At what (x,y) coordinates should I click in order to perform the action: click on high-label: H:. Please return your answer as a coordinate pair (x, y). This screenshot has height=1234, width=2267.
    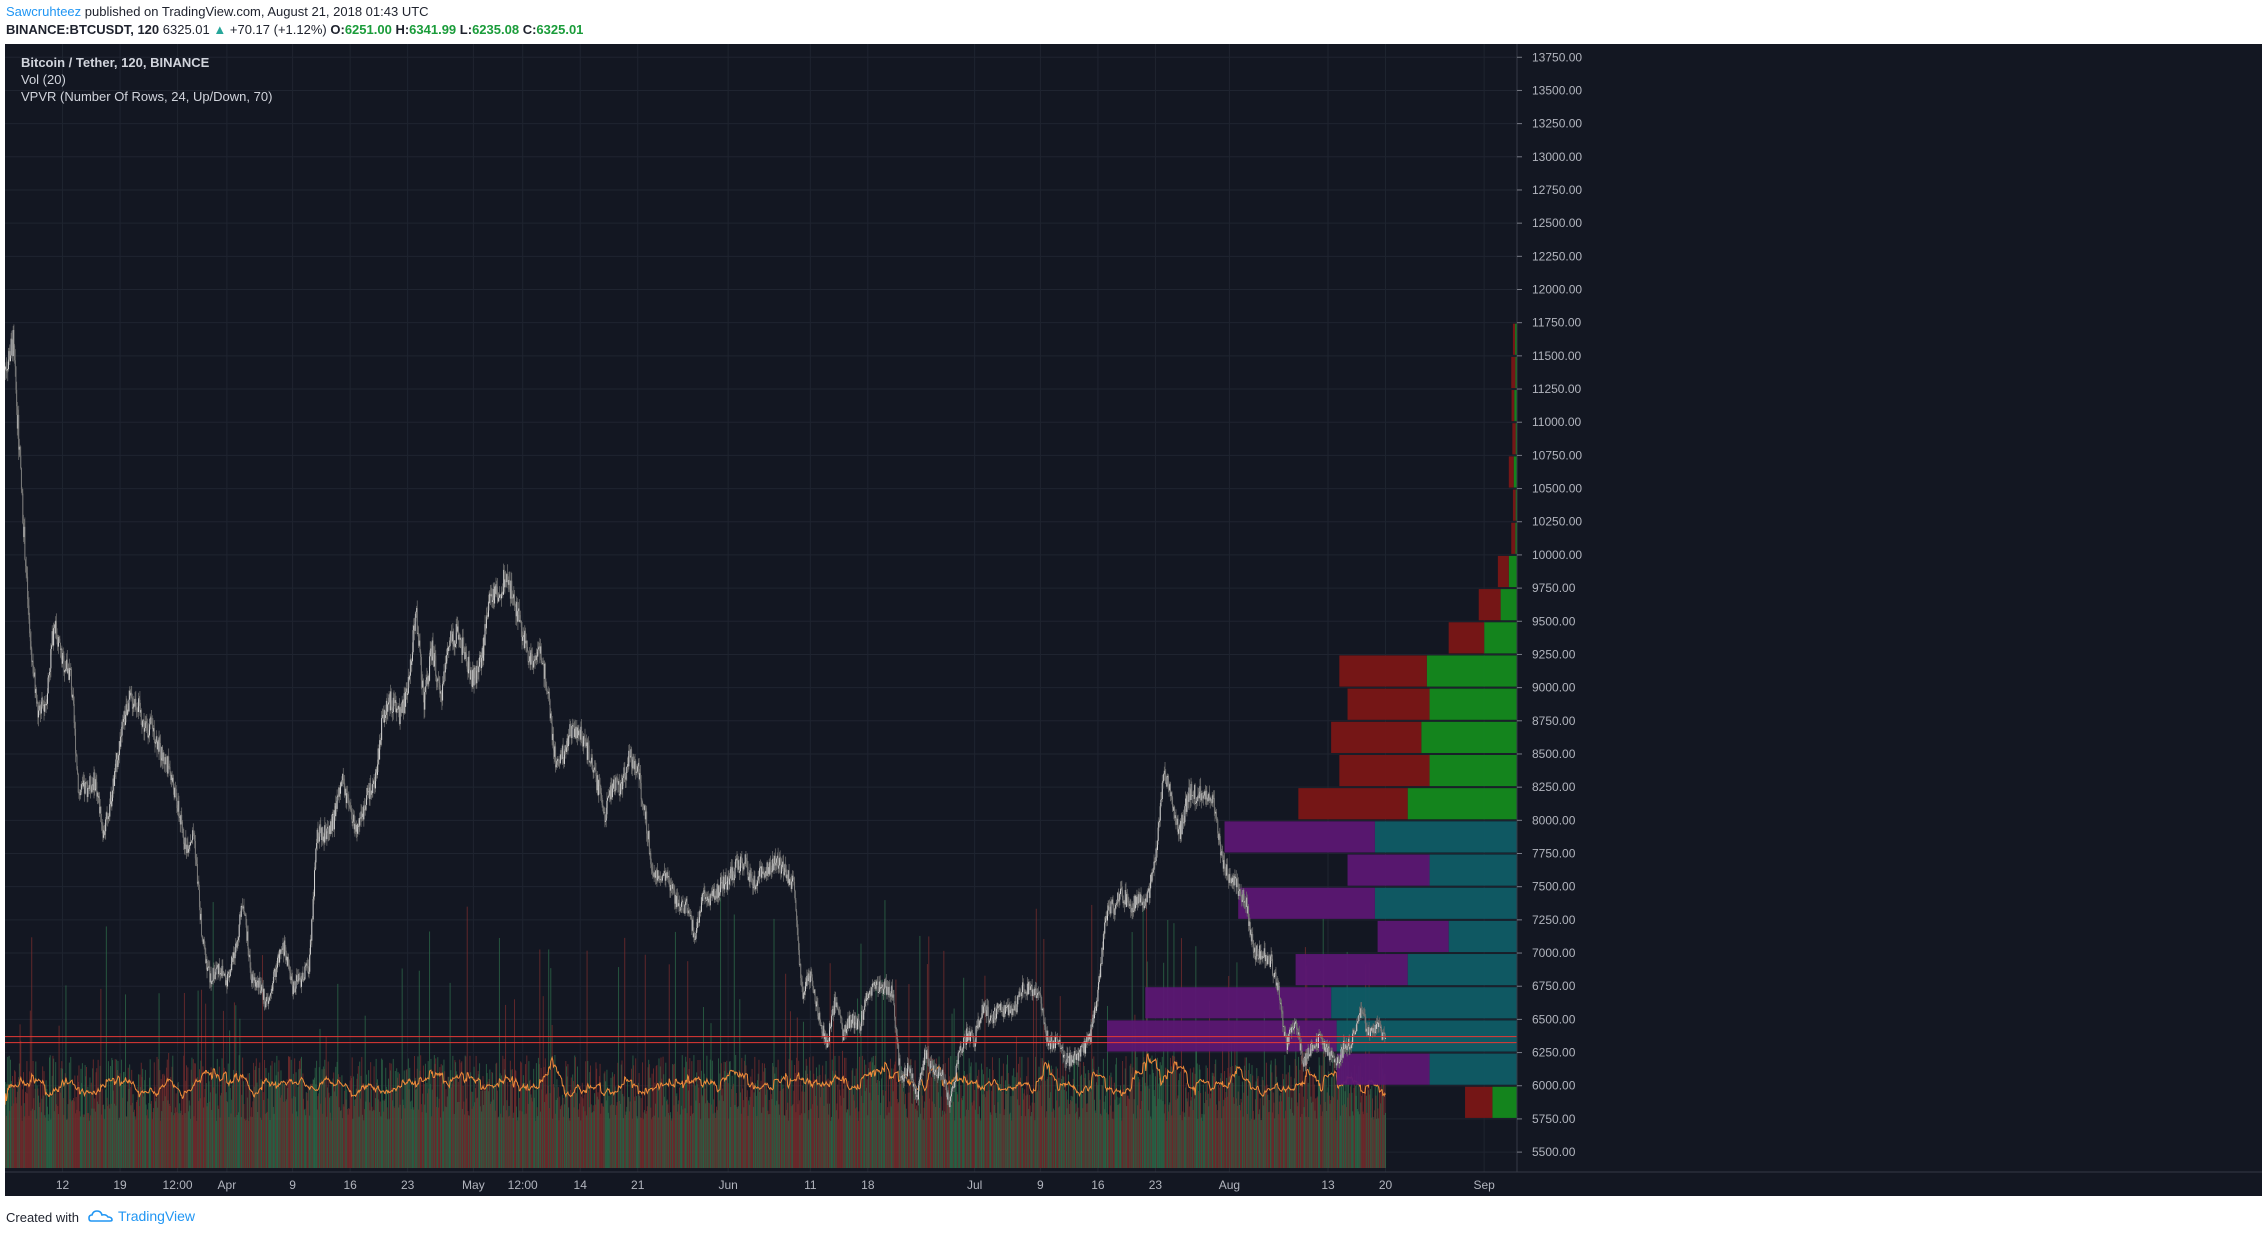
    Looking at the image, I should click on (402, 29).